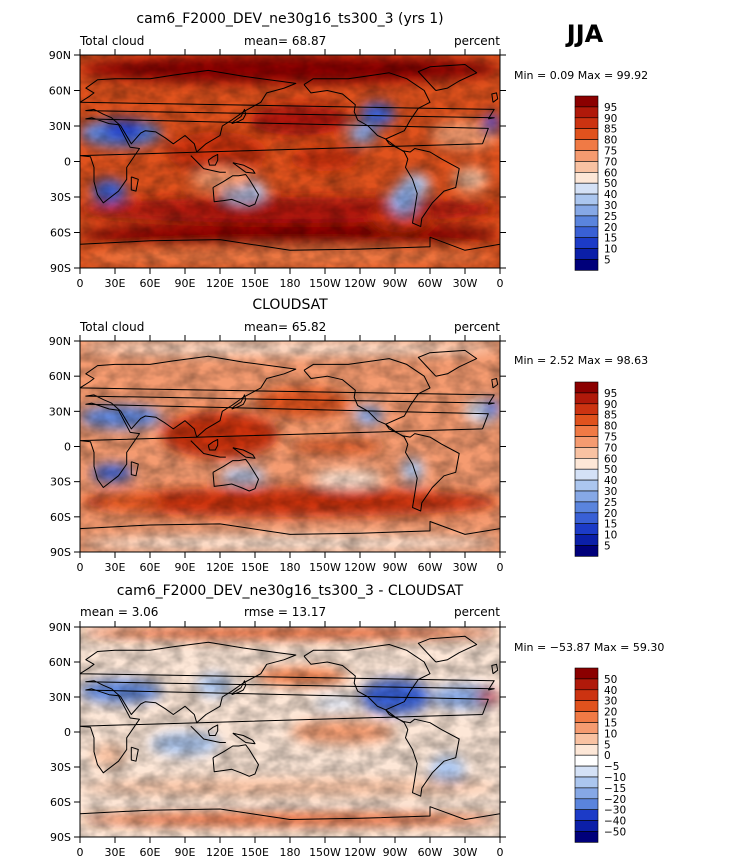  What do you see at coordinates (289, 19) in the screenshot?
I see `panel-title: cam6_F2000_DEV_ne30g16_ts300_3 (yrs 1)` at bounding box center [289, 19].